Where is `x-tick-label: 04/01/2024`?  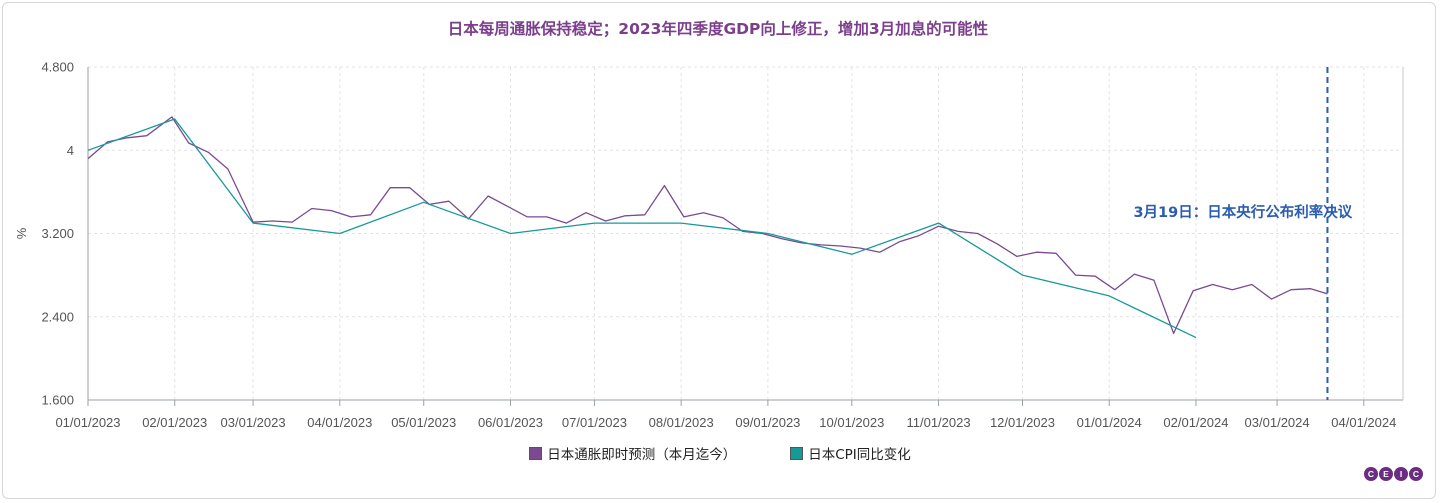
x-tick-label: 04/01/2024 is located at coordinates (1363, 422).